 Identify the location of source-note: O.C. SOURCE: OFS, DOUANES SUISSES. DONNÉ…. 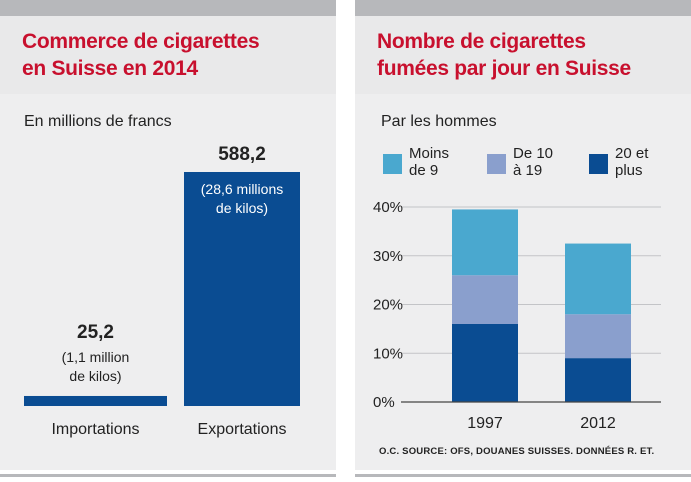
(517, 451).